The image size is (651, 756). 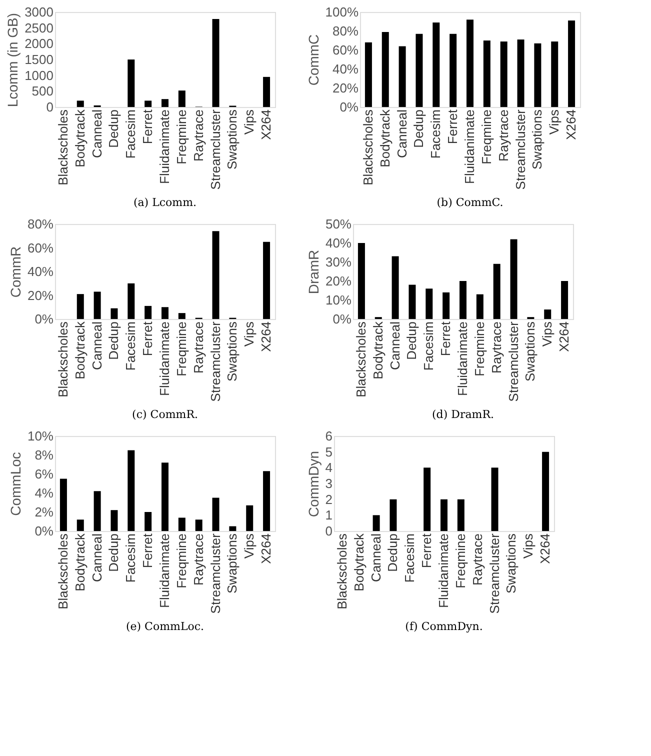 What do you see at coordinates (342, 12) in the screenshot?
I see `y-tick-label: 100%` at bounding box center [342, 12].